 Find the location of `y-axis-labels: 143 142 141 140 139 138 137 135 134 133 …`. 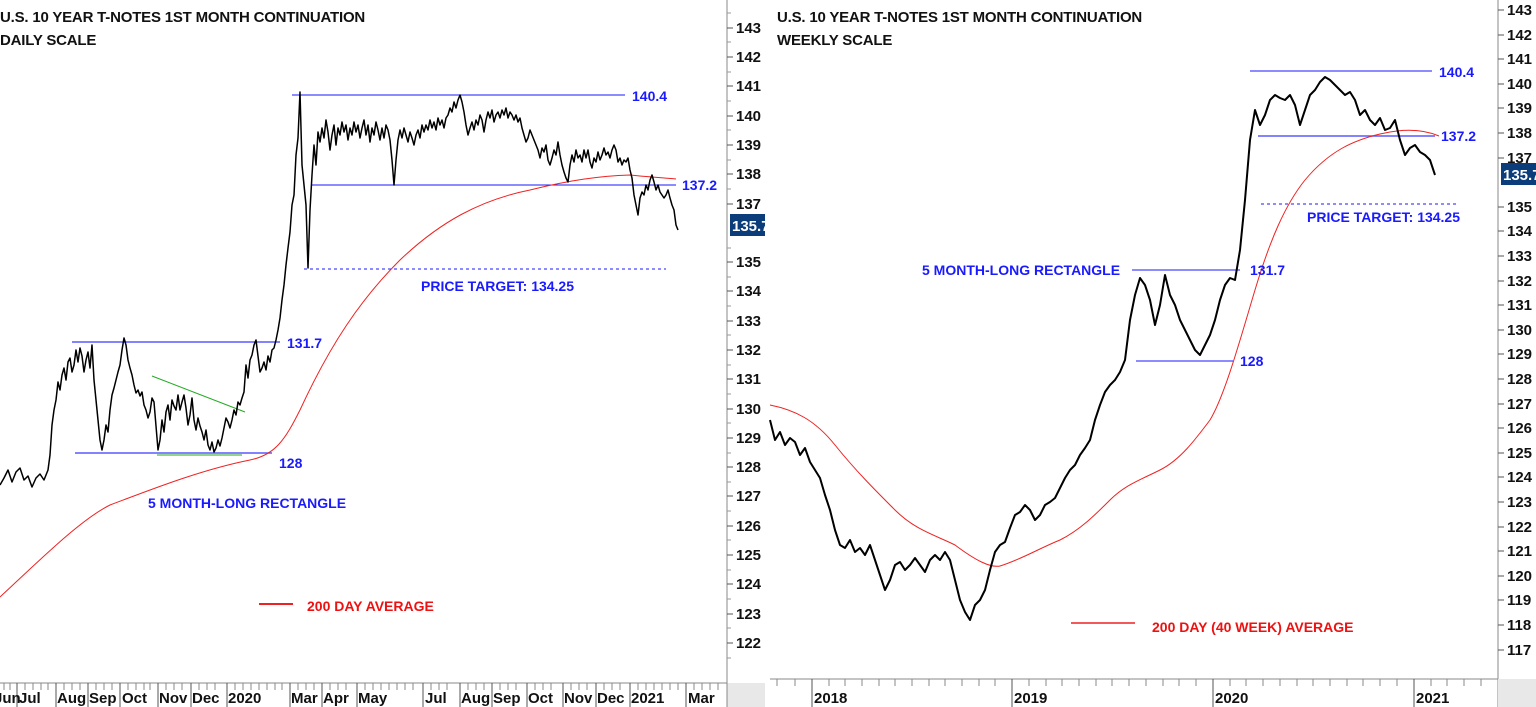

y-axis-labels: 143 142 141 140 139 138 137 135 134 133 … is located at coordinates (749, 336).